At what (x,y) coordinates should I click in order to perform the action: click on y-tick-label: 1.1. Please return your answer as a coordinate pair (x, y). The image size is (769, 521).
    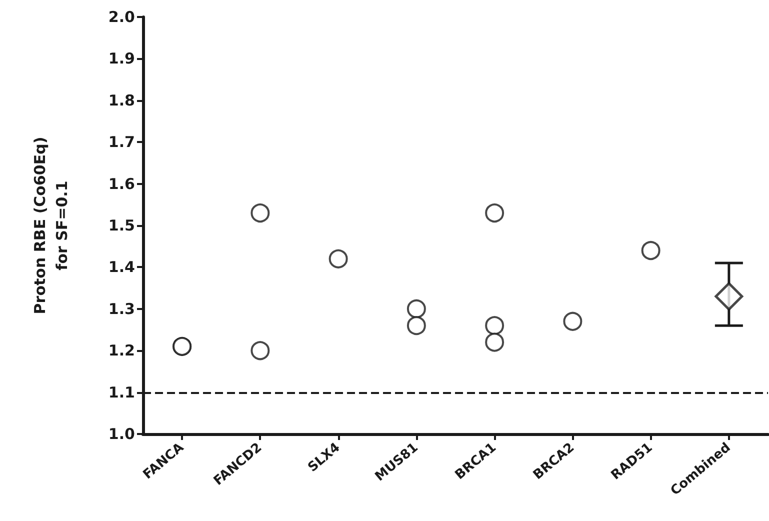
    Looking at the image, I should click on (121, 392).